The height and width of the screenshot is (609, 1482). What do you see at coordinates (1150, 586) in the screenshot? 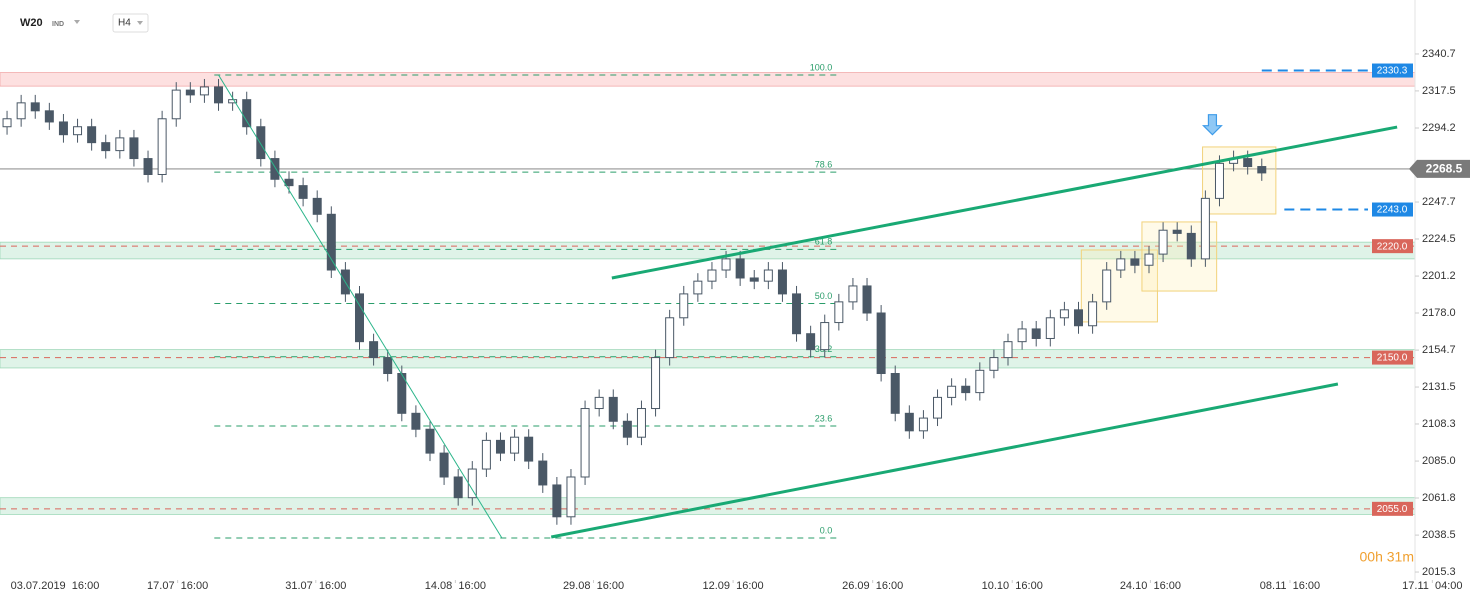
I see `x-tick-label: 24.10 16:00` at bounding box center [1150, 586].